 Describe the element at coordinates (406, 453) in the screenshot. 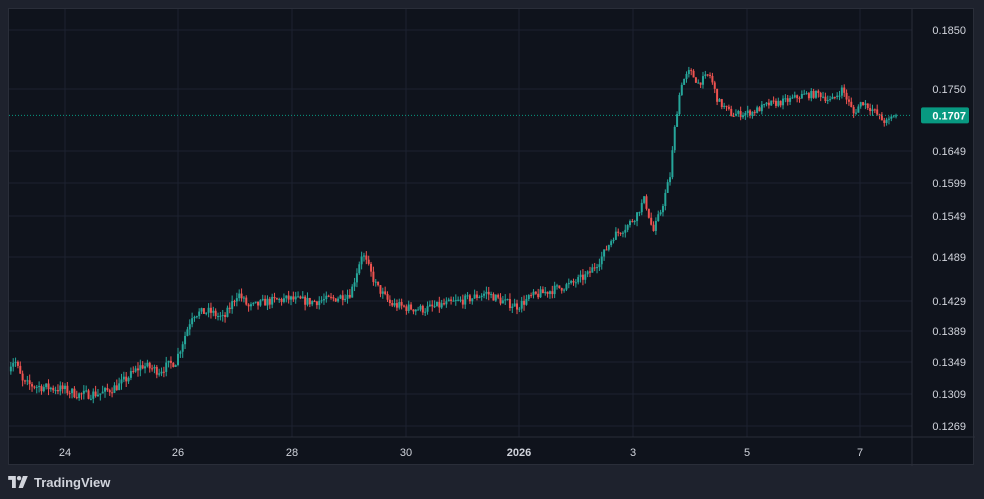

I see `date-tick-label: 30` at that location.